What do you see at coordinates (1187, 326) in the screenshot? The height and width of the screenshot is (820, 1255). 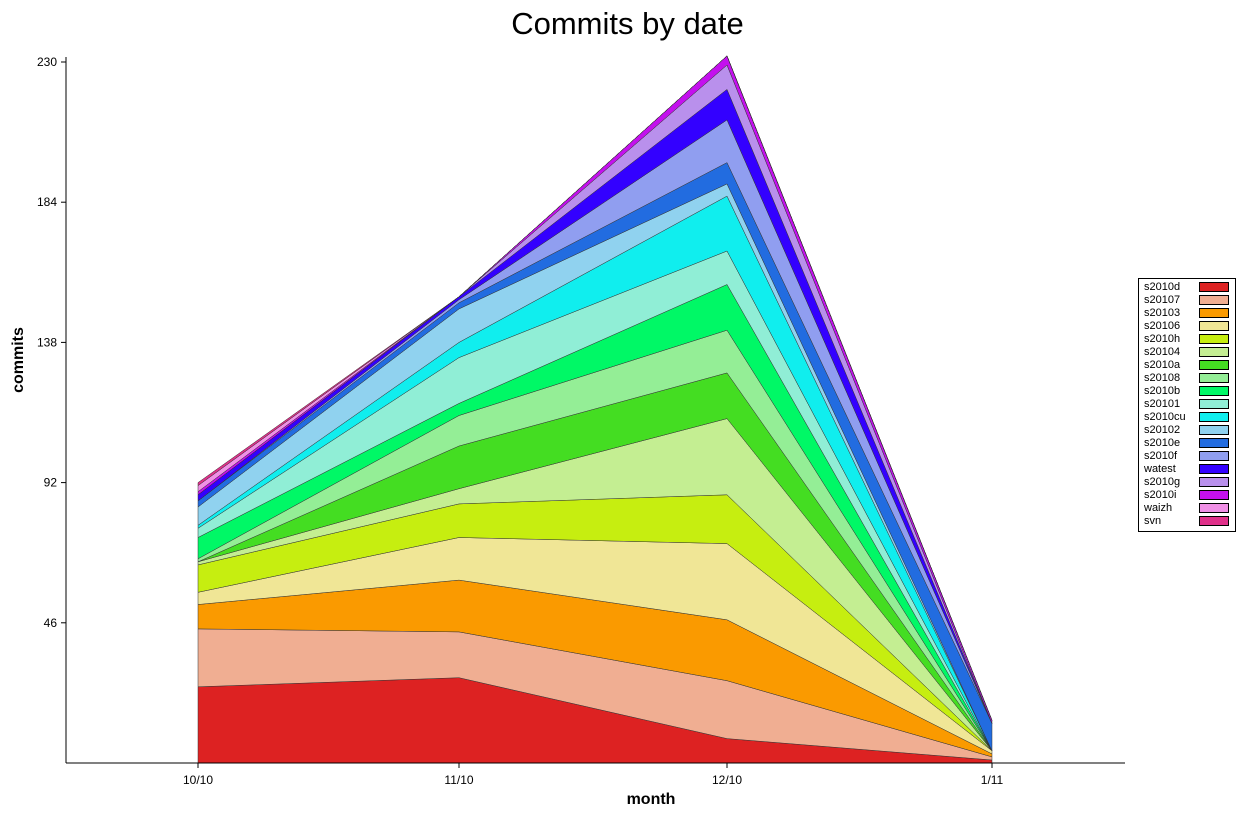 I see `legend-item: s20106` at bounding box center [1187, 326].